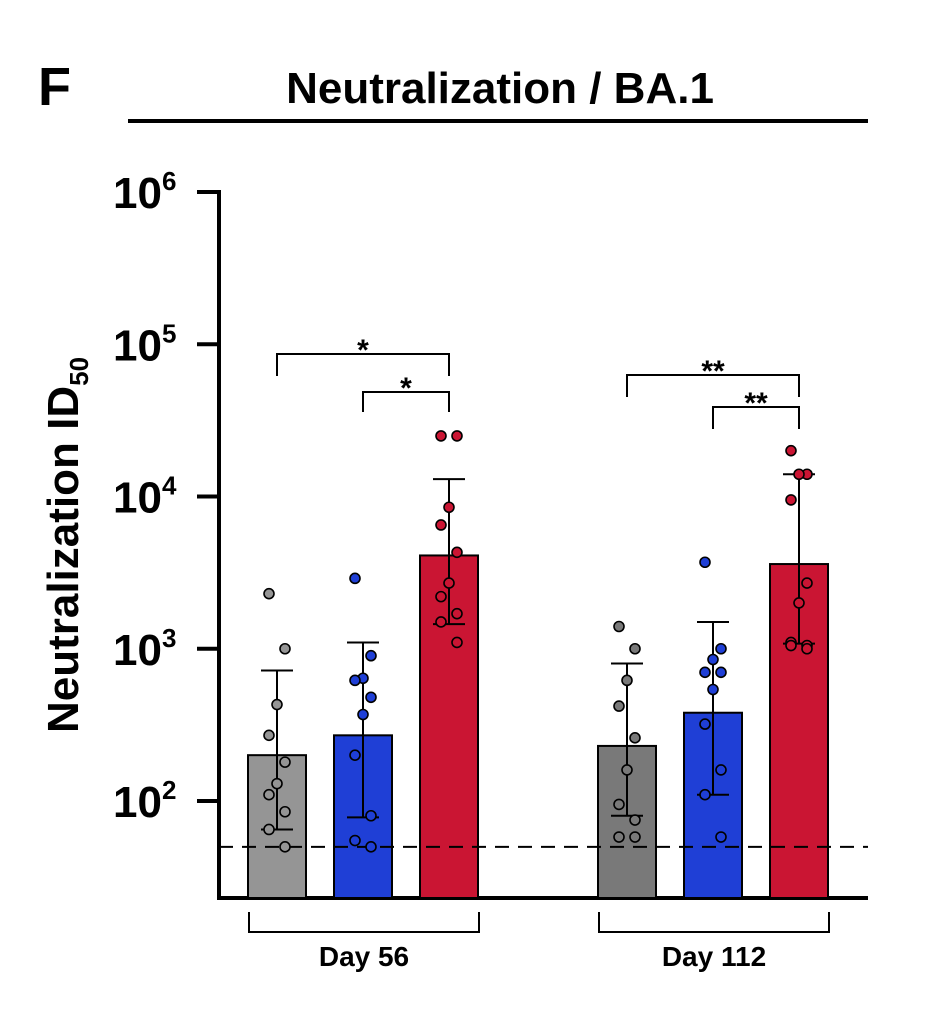 This screenshot has width=932, height=1022. Describe the element at coordinates (538, 381) in the screenshot. I see `significance-brackets: ******` at that location.